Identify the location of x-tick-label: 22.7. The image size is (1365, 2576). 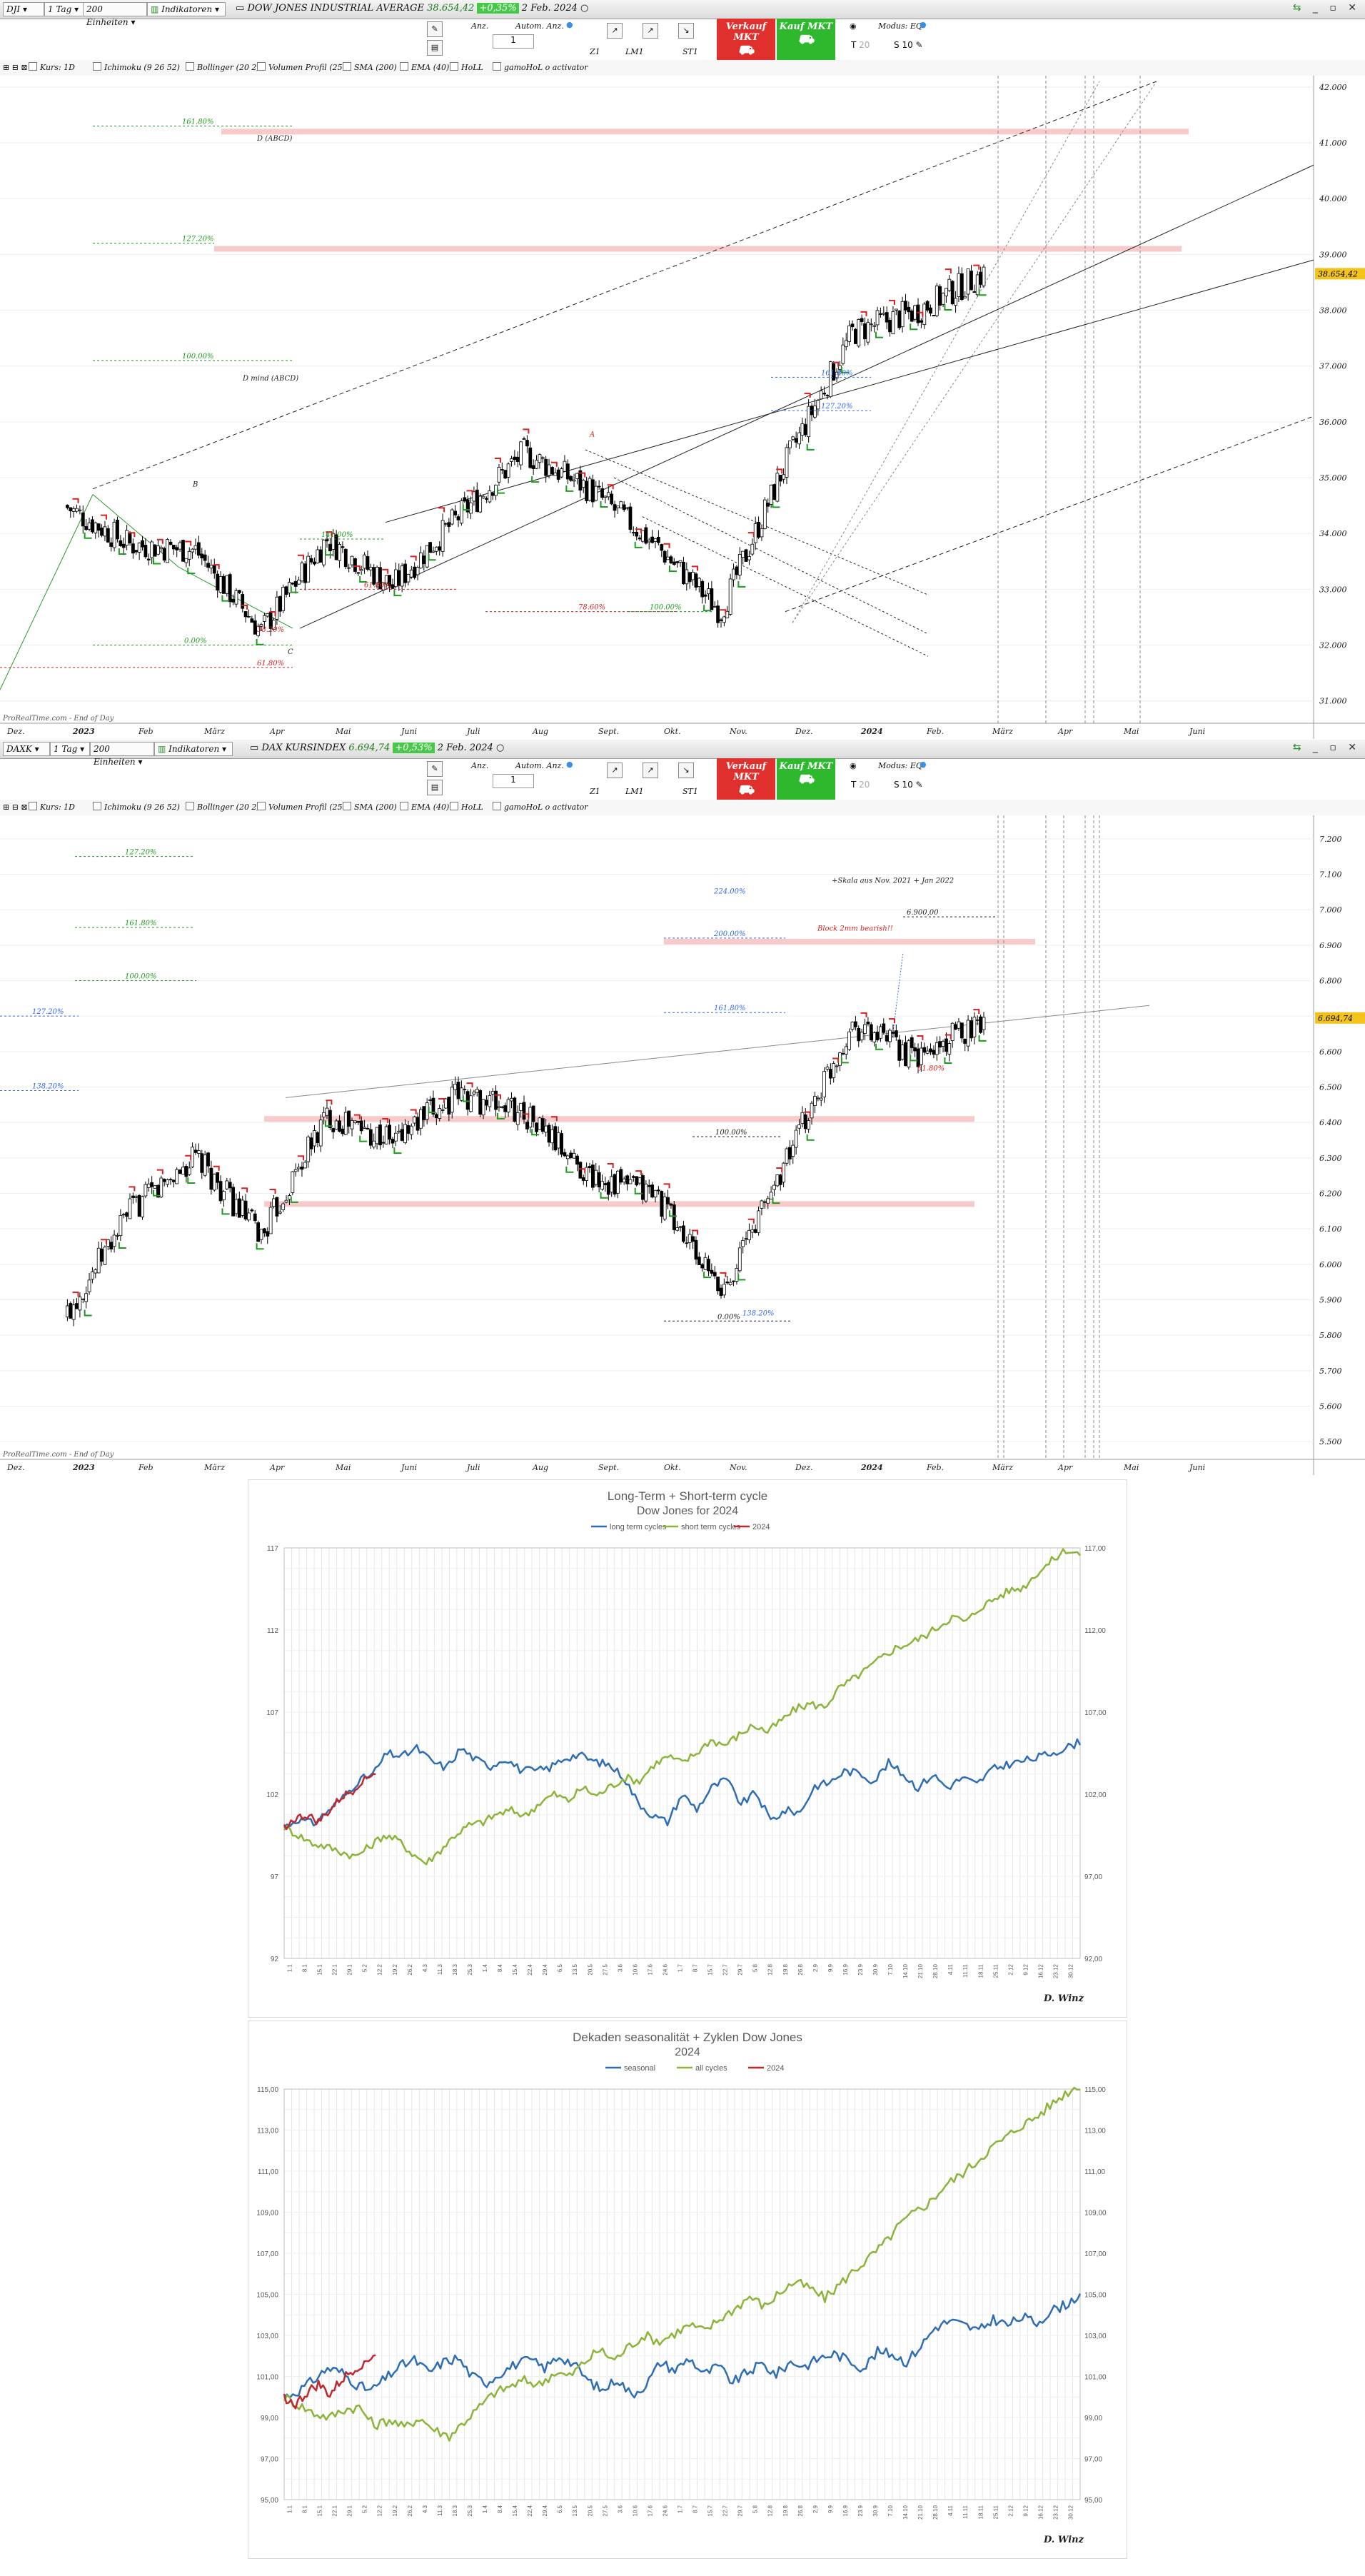
(725, 2511).